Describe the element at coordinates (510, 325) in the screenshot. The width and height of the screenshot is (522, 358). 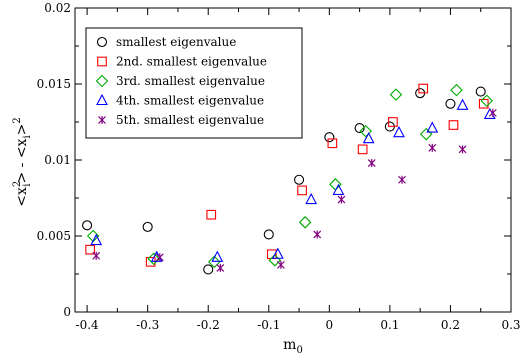
I see `x-tick-label: 0.3` at that location.